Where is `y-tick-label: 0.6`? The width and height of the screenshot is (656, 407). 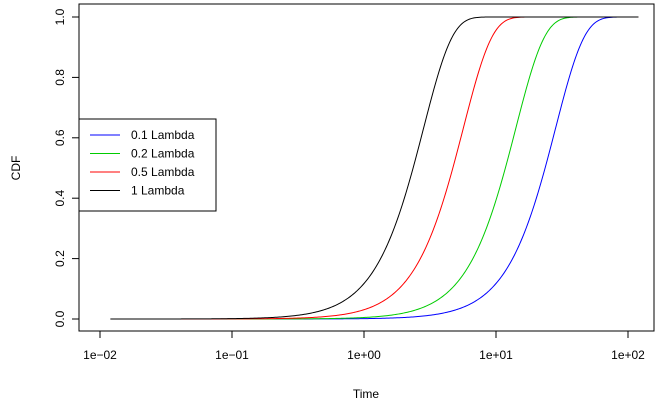 y-tick-label: 0.6 is located at coordinates (60, 137).